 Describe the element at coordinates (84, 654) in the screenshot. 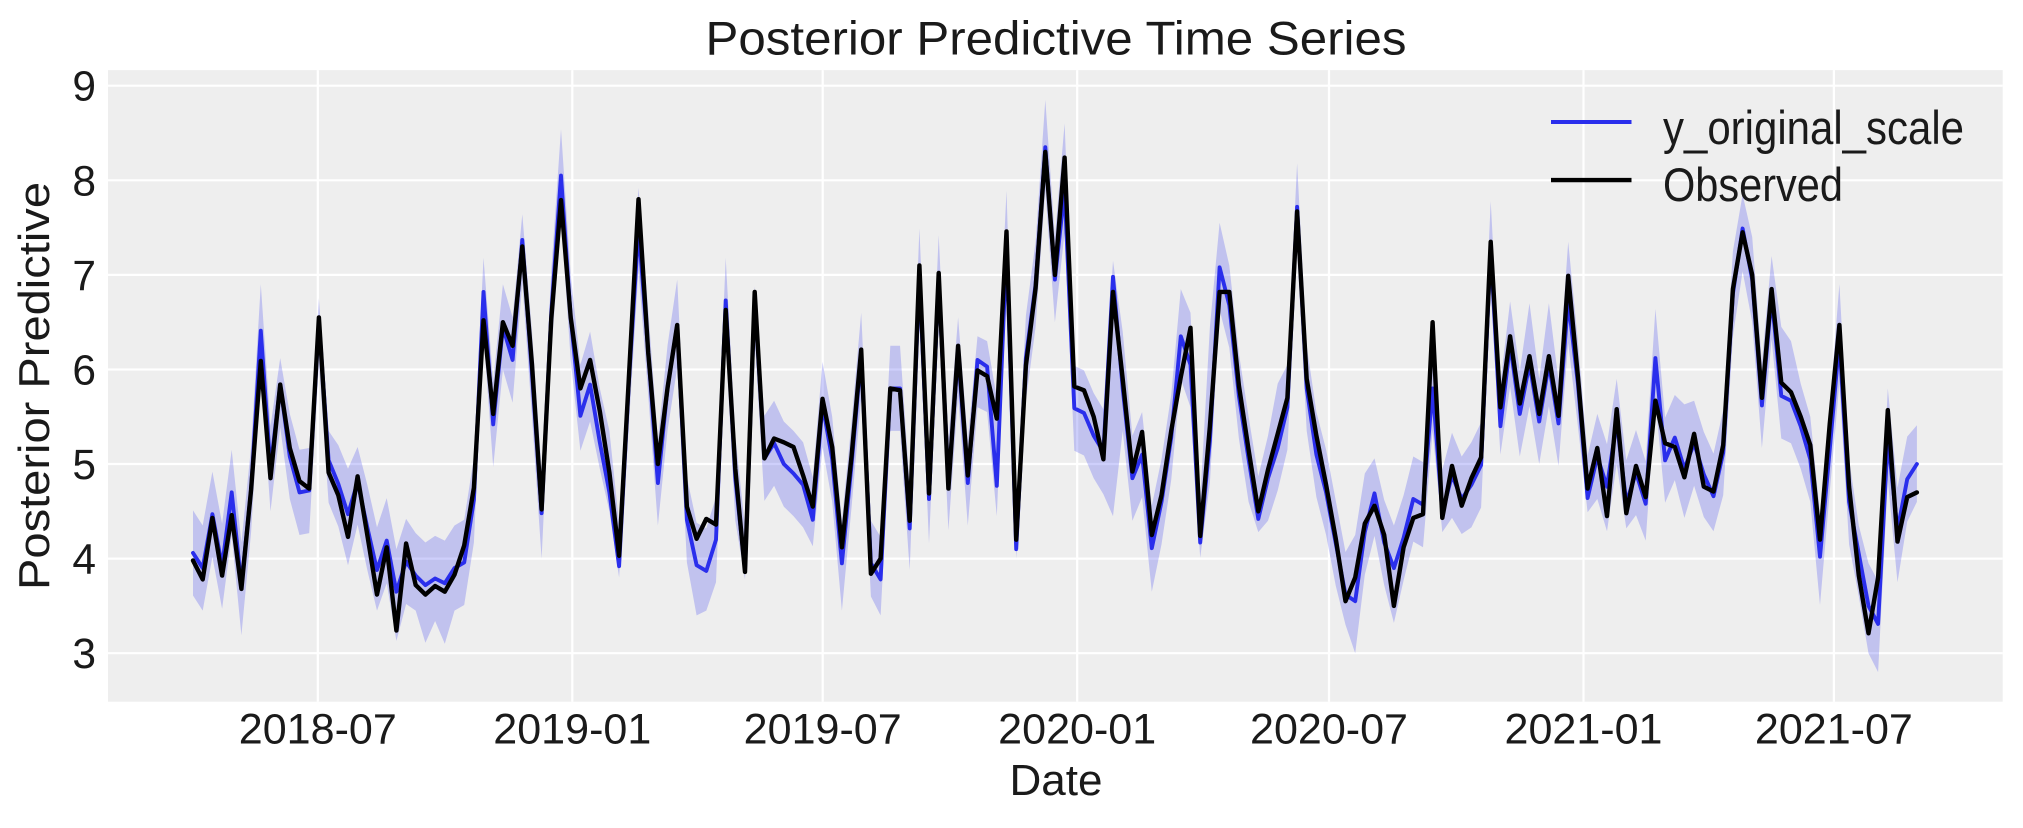

I see `svg-text: 3` at that location.